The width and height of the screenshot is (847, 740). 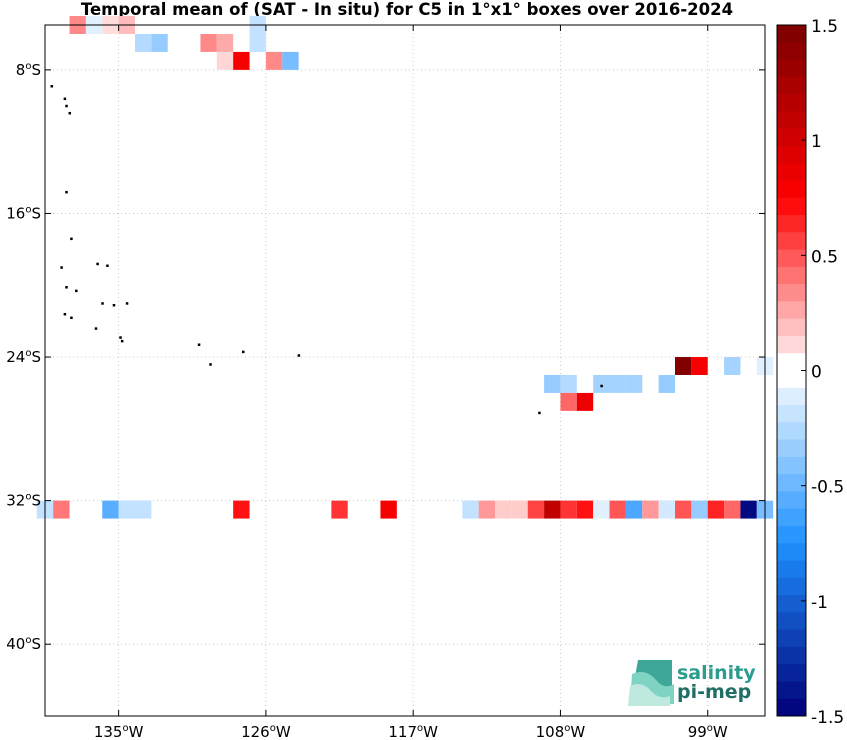 What do you see at coordinates (28, 70) in the screenshot?
I see `y-tick-label: 8oS` at bounding box center [28, 70].